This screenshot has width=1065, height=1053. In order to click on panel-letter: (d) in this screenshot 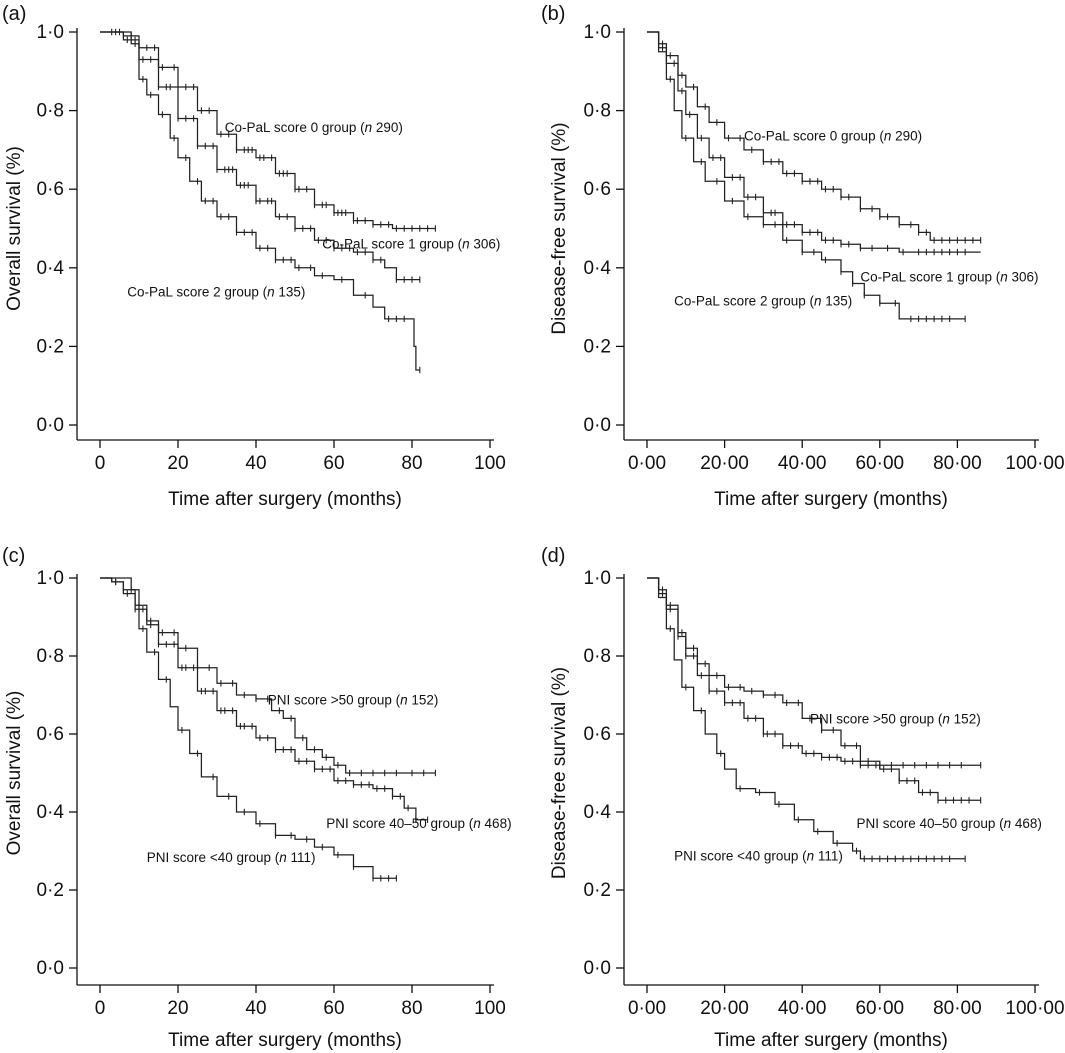, I will do `click(553, 556)`.